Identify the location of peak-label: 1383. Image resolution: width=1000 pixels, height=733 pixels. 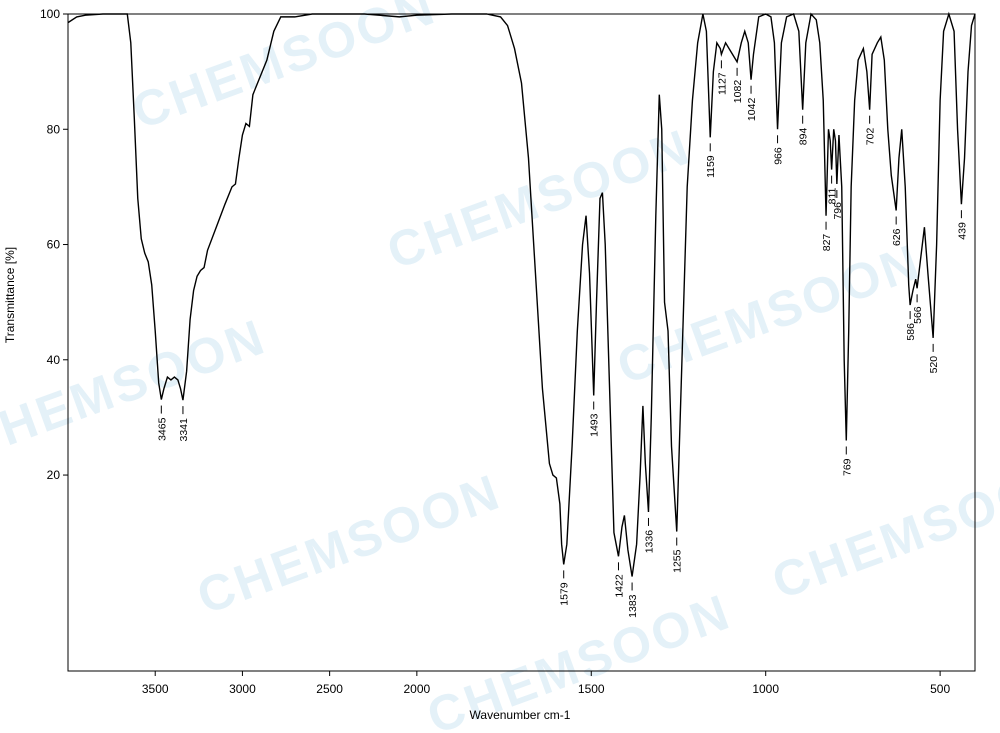
(633, 606).